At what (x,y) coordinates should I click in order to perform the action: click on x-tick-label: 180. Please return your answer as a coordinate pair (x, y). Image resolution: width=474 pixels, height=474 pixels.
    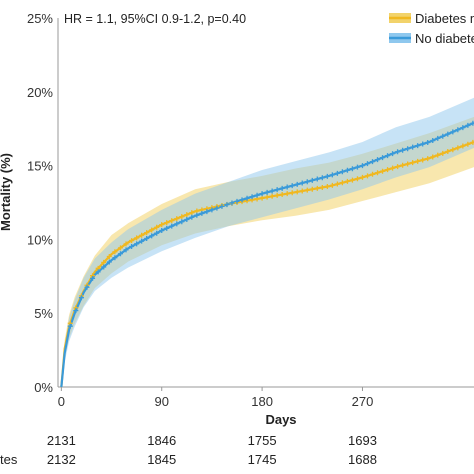
    Looking at the image, I should click on (262, 401).